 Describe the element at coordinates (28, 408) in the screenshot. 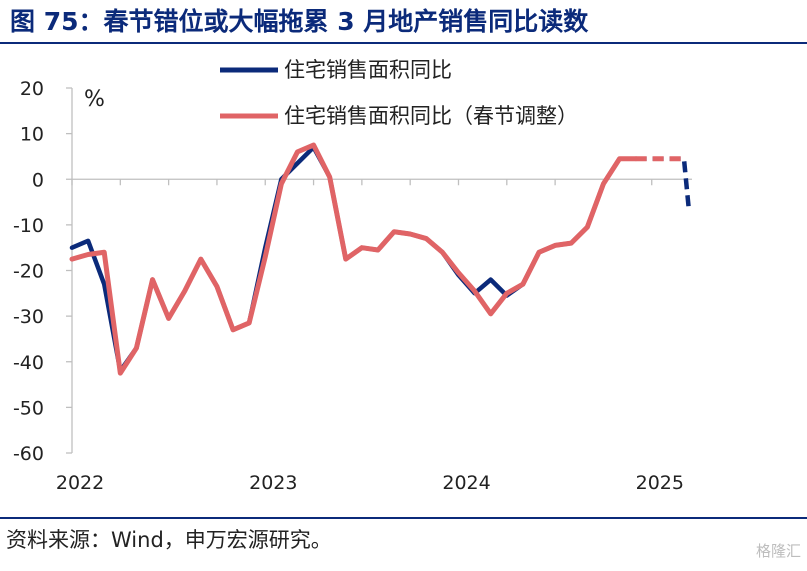

I see `y-tick-label: -50` at that location.